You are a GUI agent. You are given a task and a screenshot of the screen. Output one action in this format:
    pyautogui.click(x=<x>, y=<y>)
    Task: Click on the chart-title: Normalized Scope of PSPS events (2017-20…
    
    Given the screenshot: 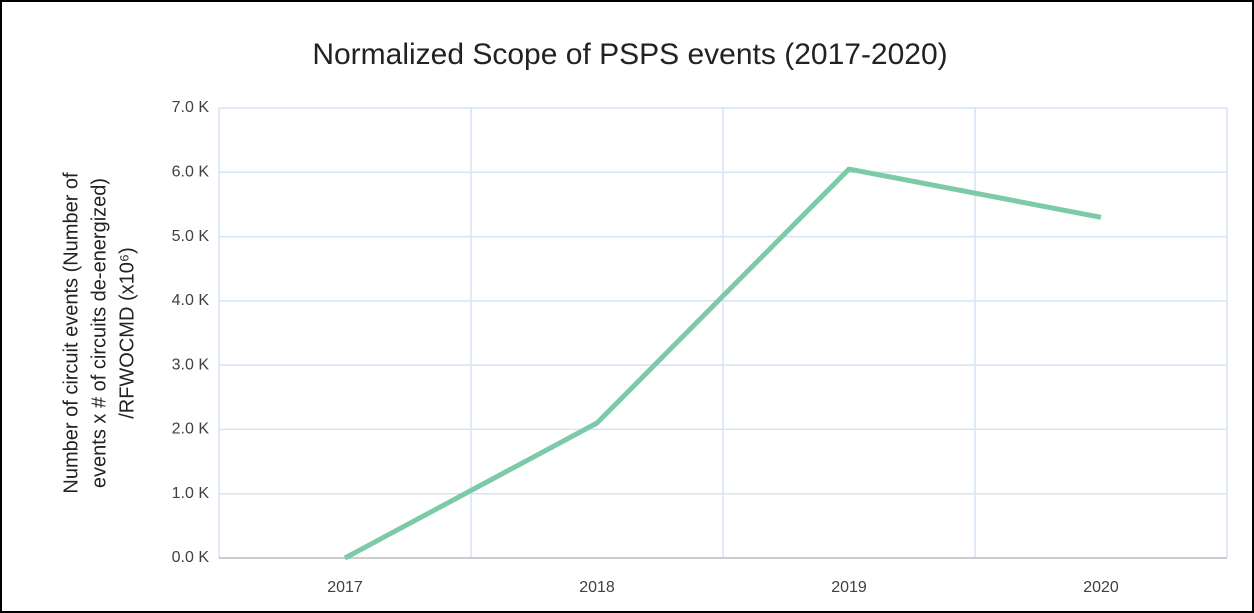 What is the action you would take?
    pyautogui.click(x=629, y=54)
    